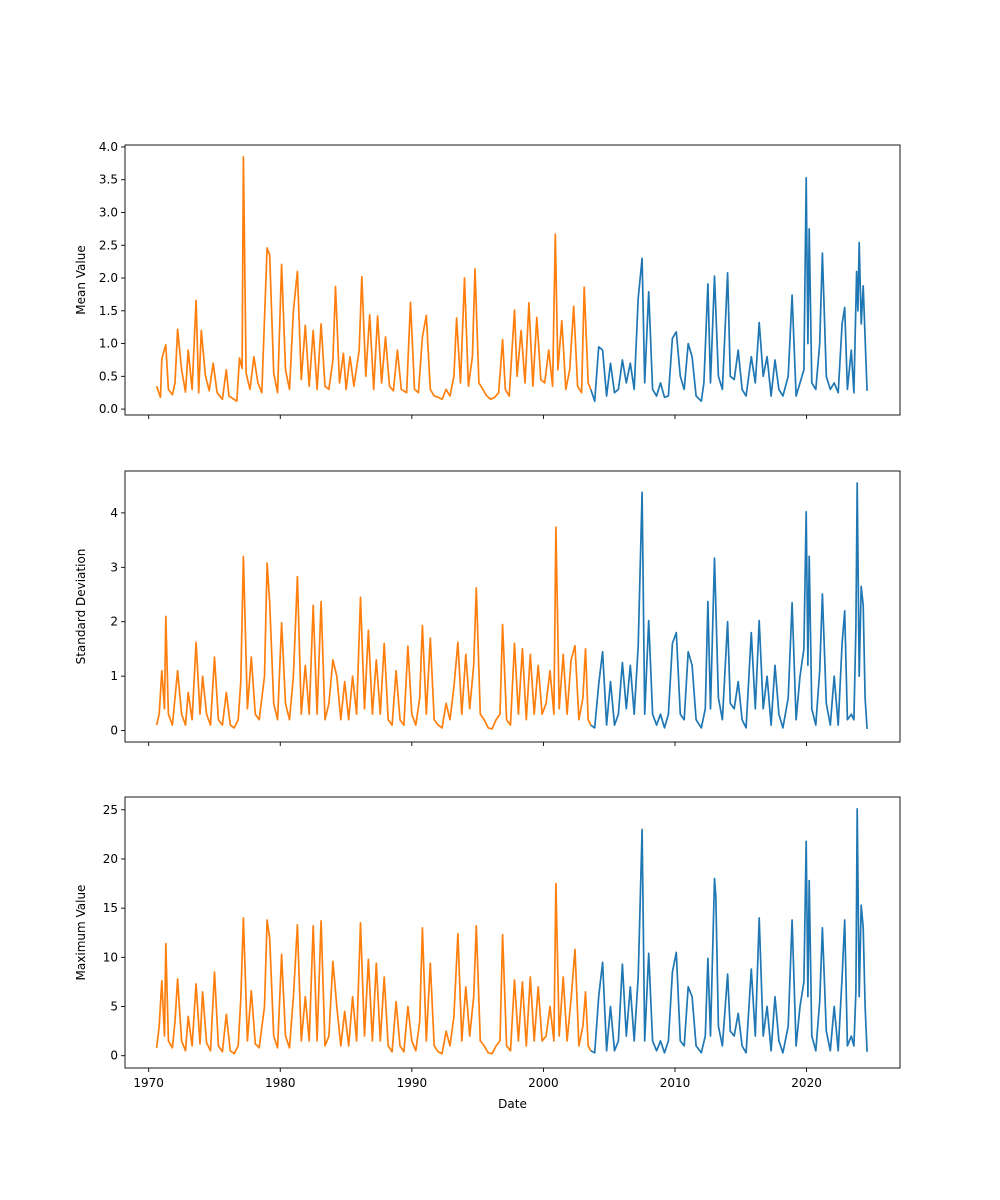 Image resolution: width=1000 pixels, height=1200 pixels. Describe the element at coordinates (81, 279) in the screenshot. I see `y-axis-label: Mean Value` at that location.